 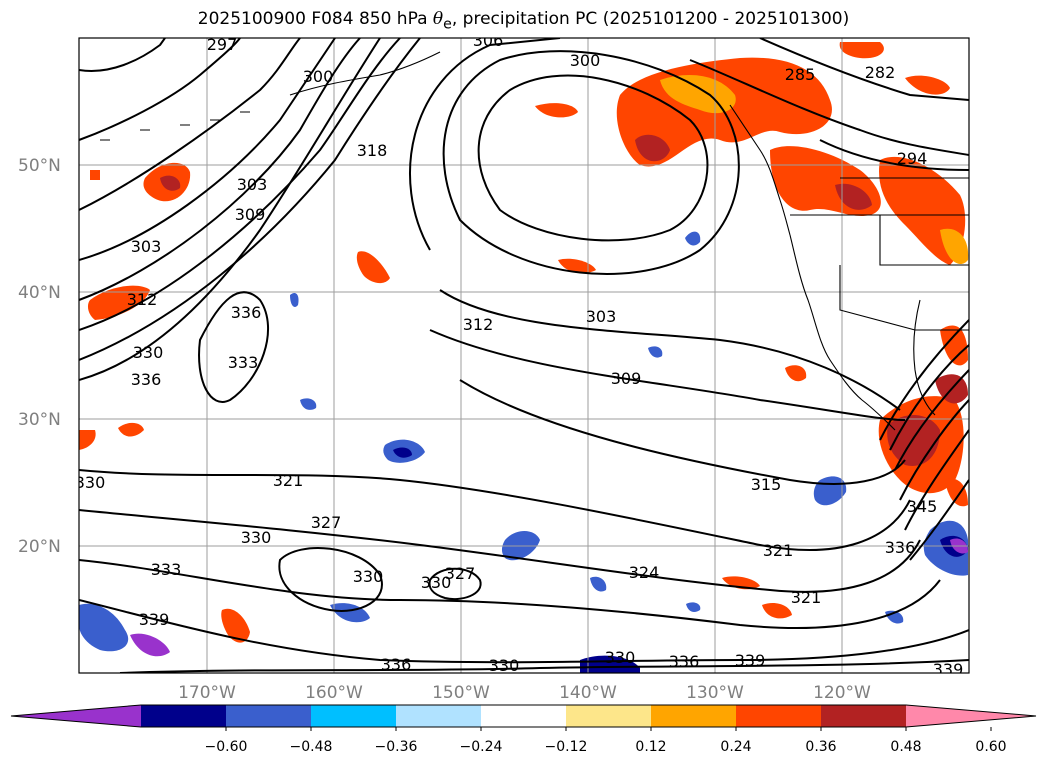 I want to click on state-border, so click(x=904, y=298).